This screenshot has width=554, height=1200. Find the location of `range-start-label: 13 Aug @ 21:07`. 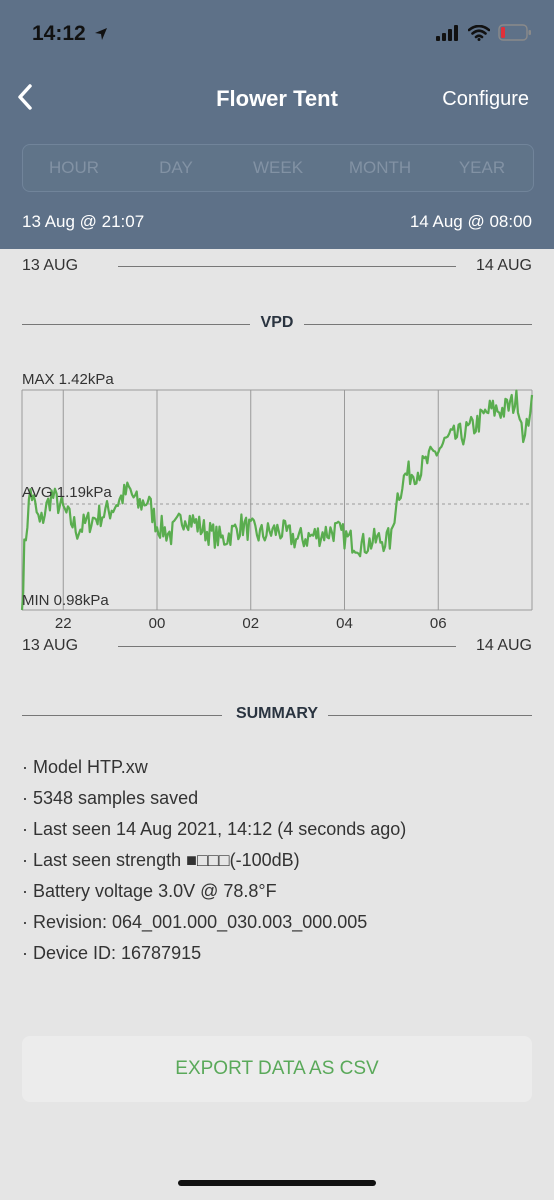

range-start-label: 13 Aug @ 21:07 is located at coordinates (83, 221).